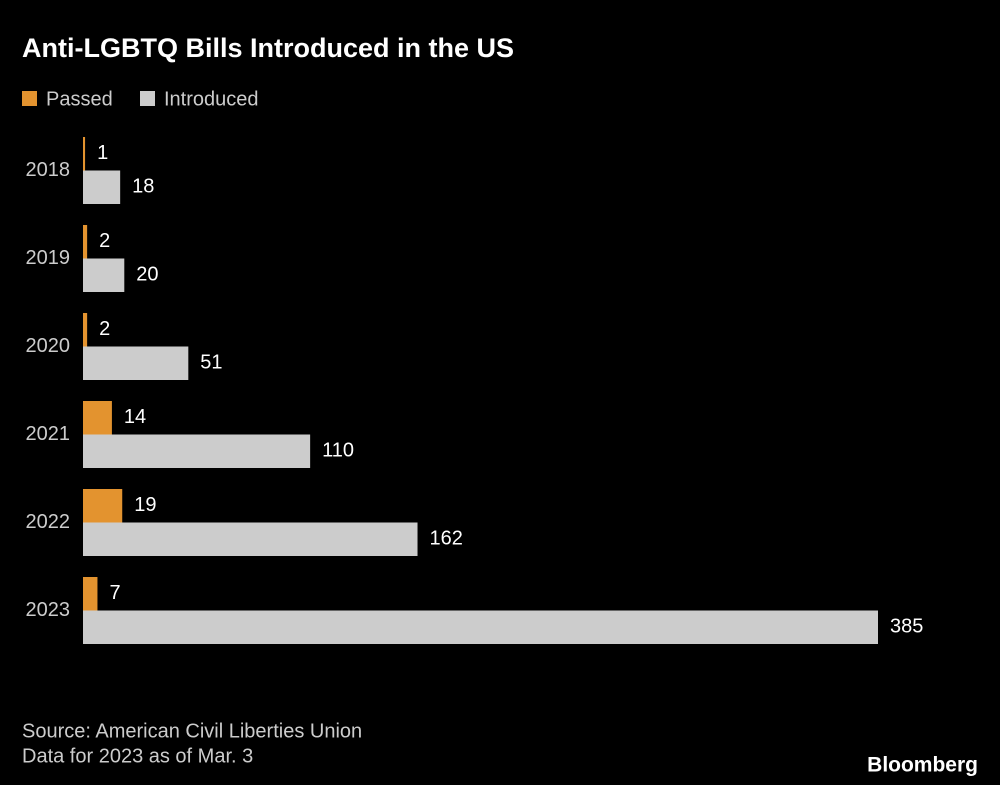  What do you see at coordinates (211, 99) in the screenshot?
I see `legend-label: Introduced` at bounding box center [211, 99].